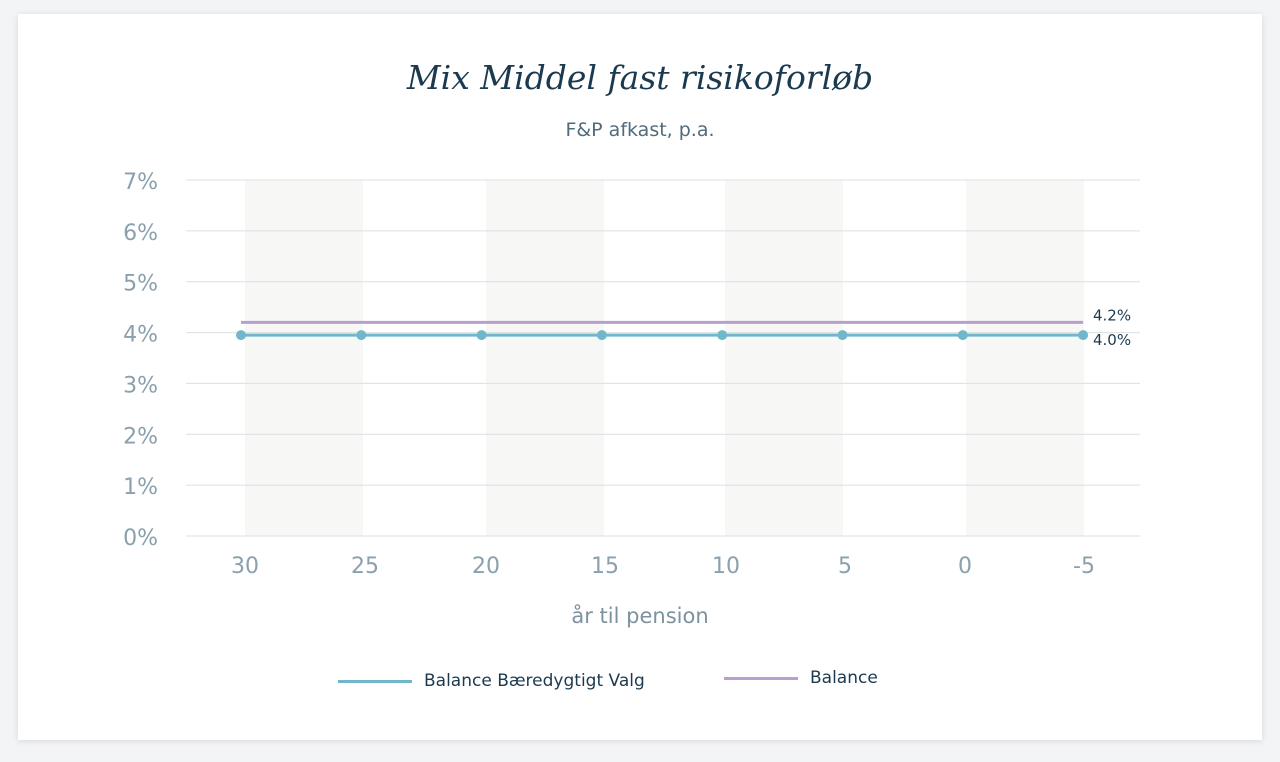  What do you see at coordinates (1084, 566) in the screenshot?
I see `x-tick-label: -5` at bounding box center [1084, 566].